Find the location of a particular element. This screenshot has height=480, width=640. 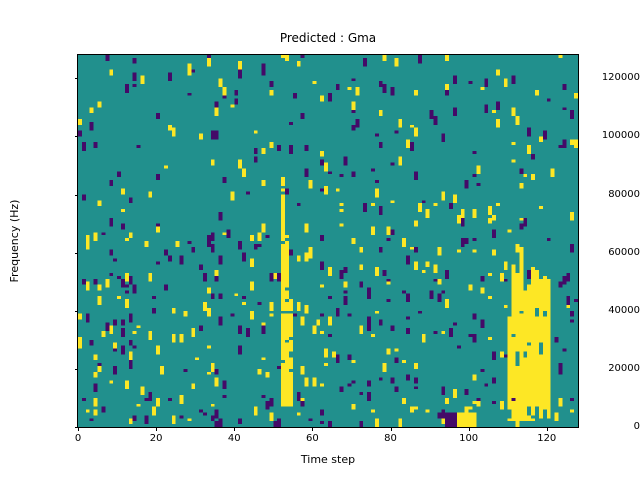

x-axis-label: Time step is located at coordinates (328, 459).